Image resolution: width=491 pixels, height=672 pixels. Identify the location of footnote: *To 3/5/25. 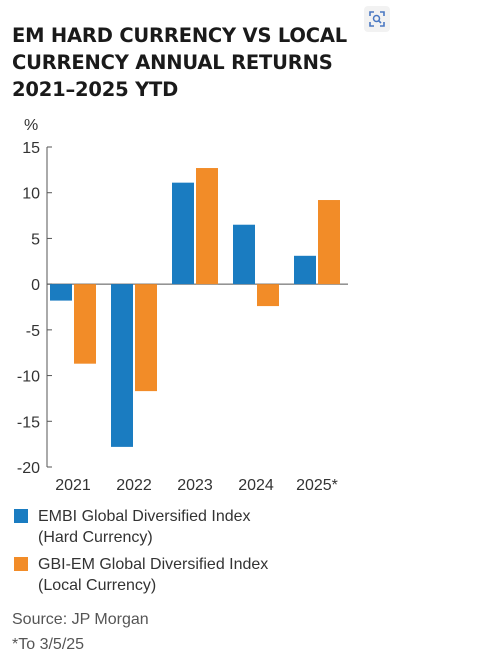
(48, 644).